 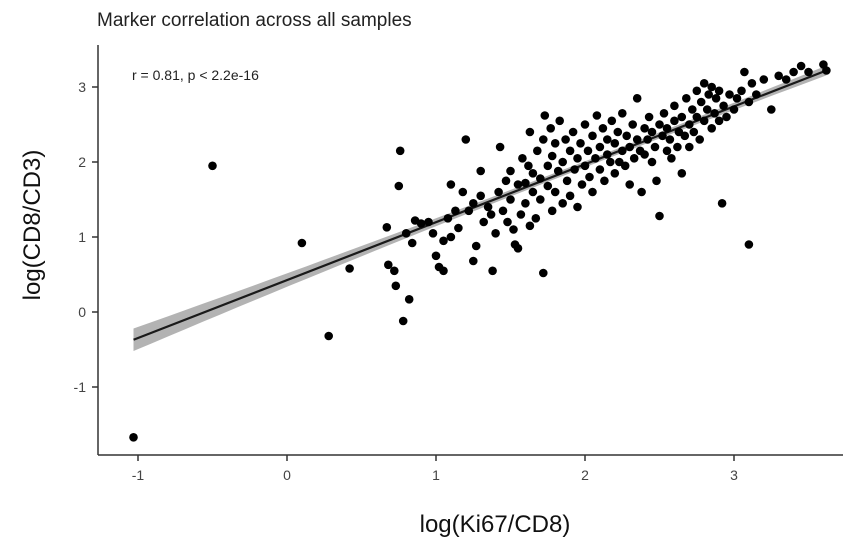 What do you see at coordinates (734, 475) in the screenshot?
I see `x-tick-label: 3` at bounding box center [734, 475].